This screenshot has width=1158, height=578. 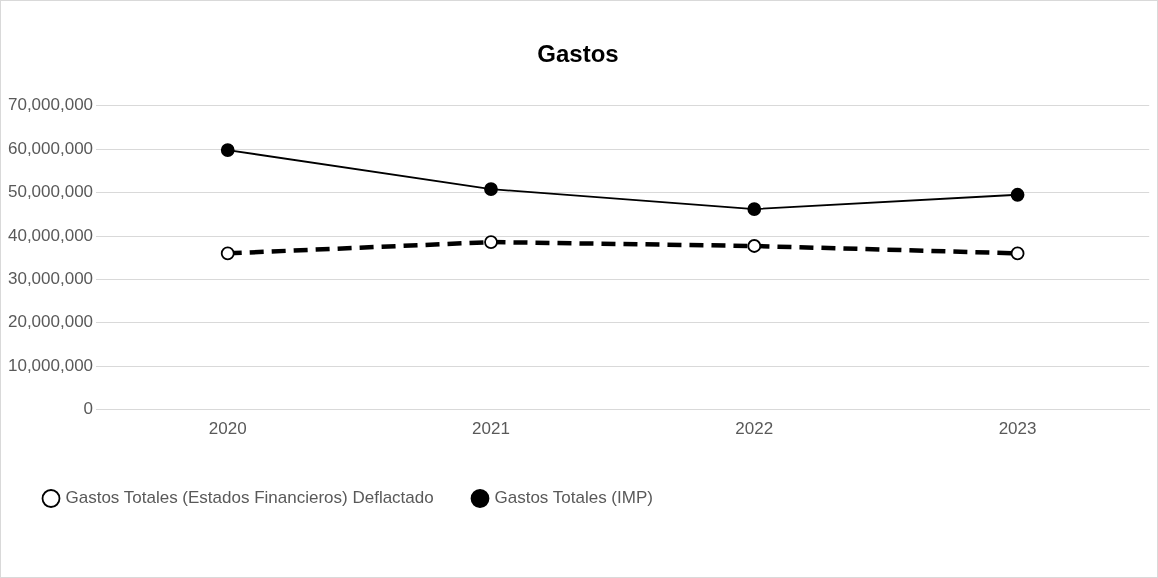 What do you see at coordinates (227, 429) in the screenshot?
I see `x-tick-label: 2020` at bounding box center [227, 429].